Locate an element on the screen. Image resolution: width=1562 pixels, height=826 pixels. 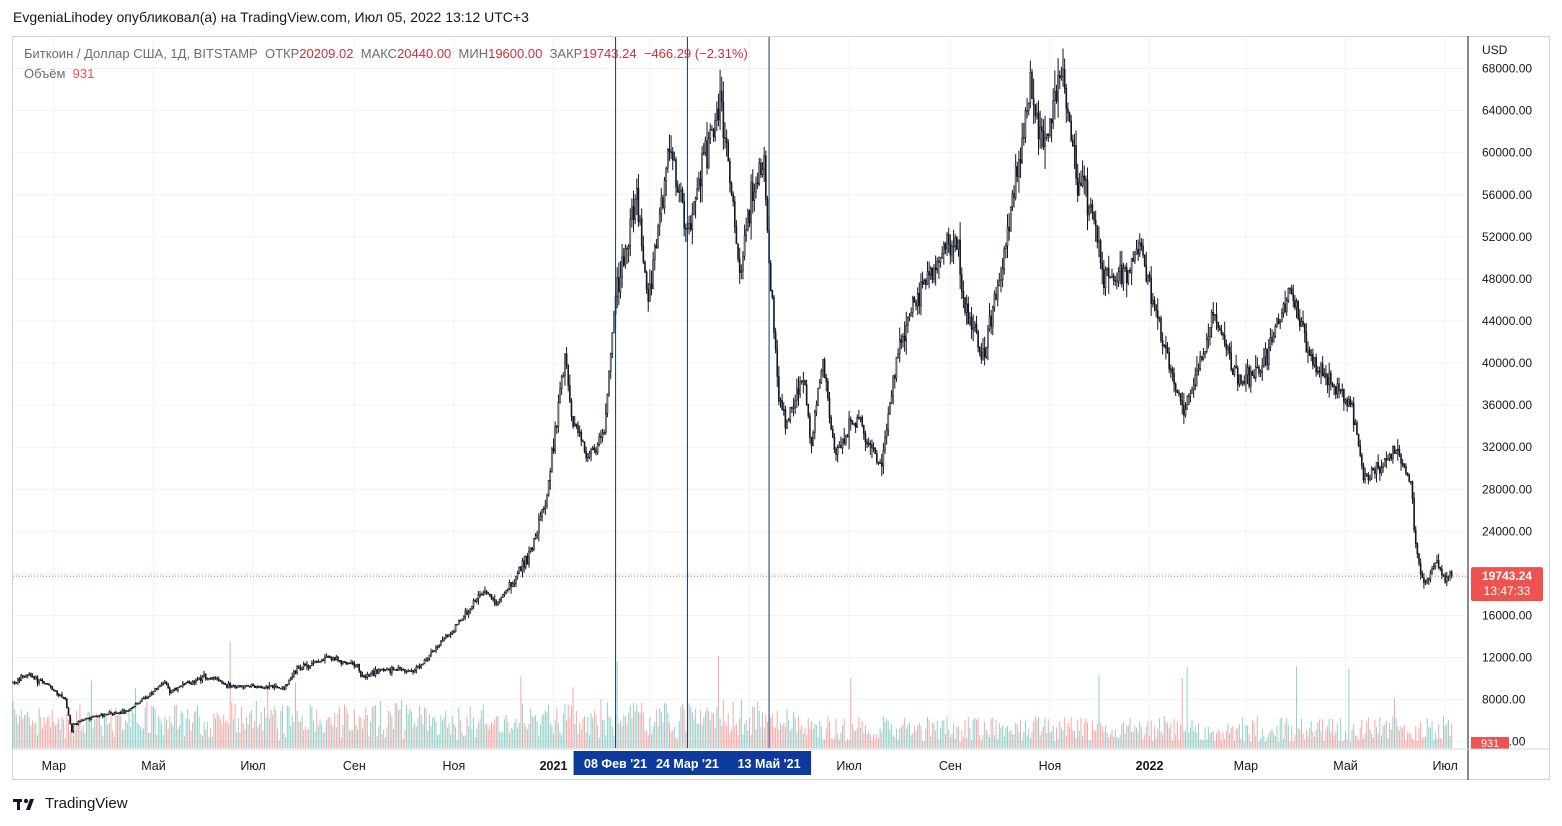
open-value: 20209.02 is located at coordinates (326, 53).